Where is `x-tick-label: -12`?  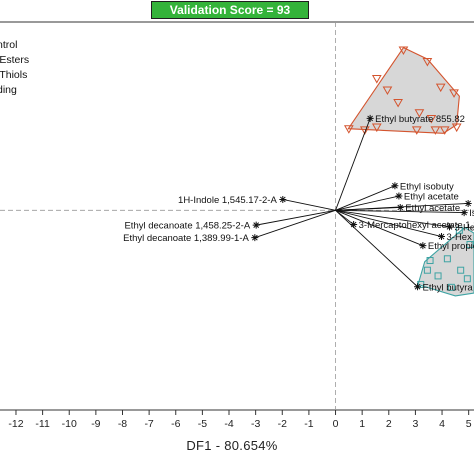
x-tick-label: -12 is located at coordinates (15, 424).